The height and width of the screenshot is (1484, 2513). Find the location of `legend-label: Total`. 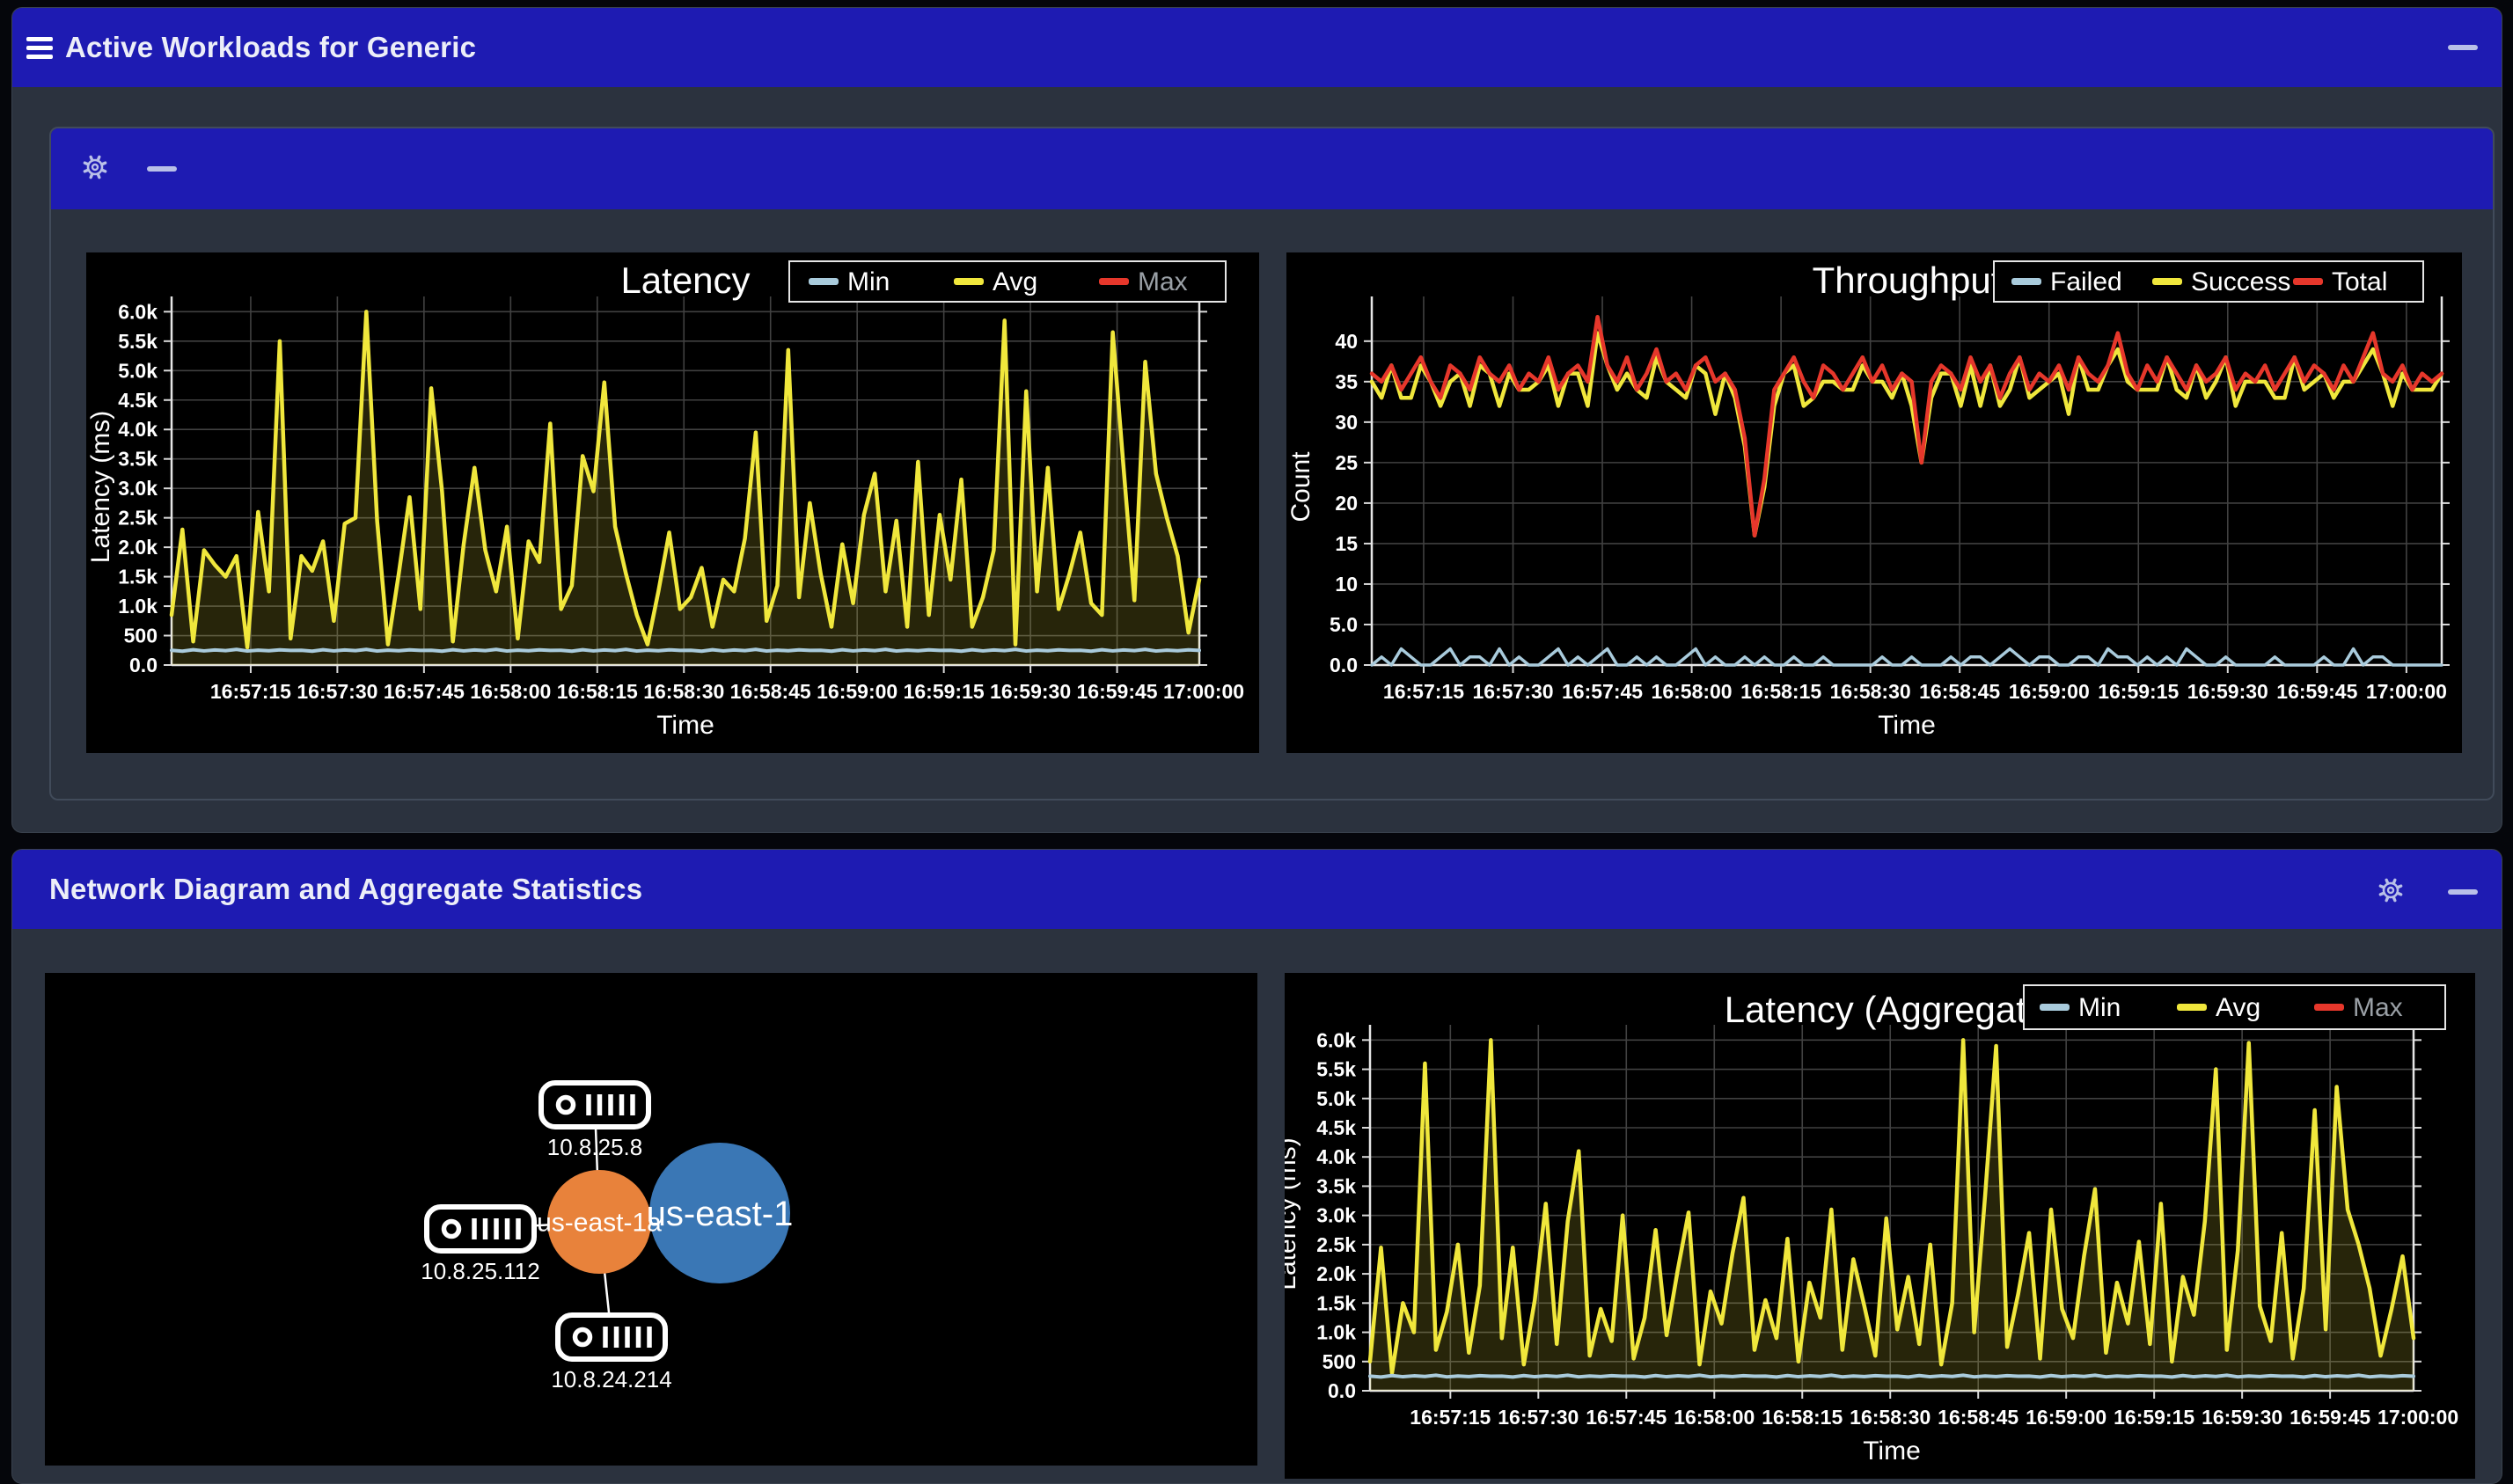

legend-label: Total is located at coordinates (2359, 281).